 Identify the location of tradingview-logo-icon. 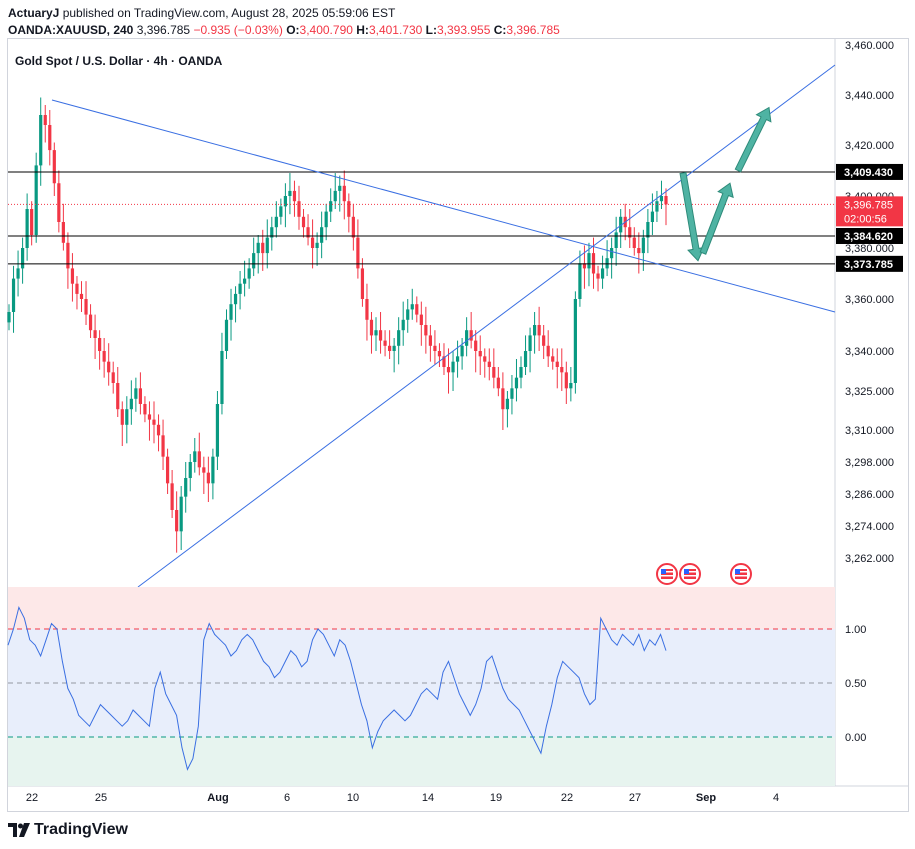
(19, 830).